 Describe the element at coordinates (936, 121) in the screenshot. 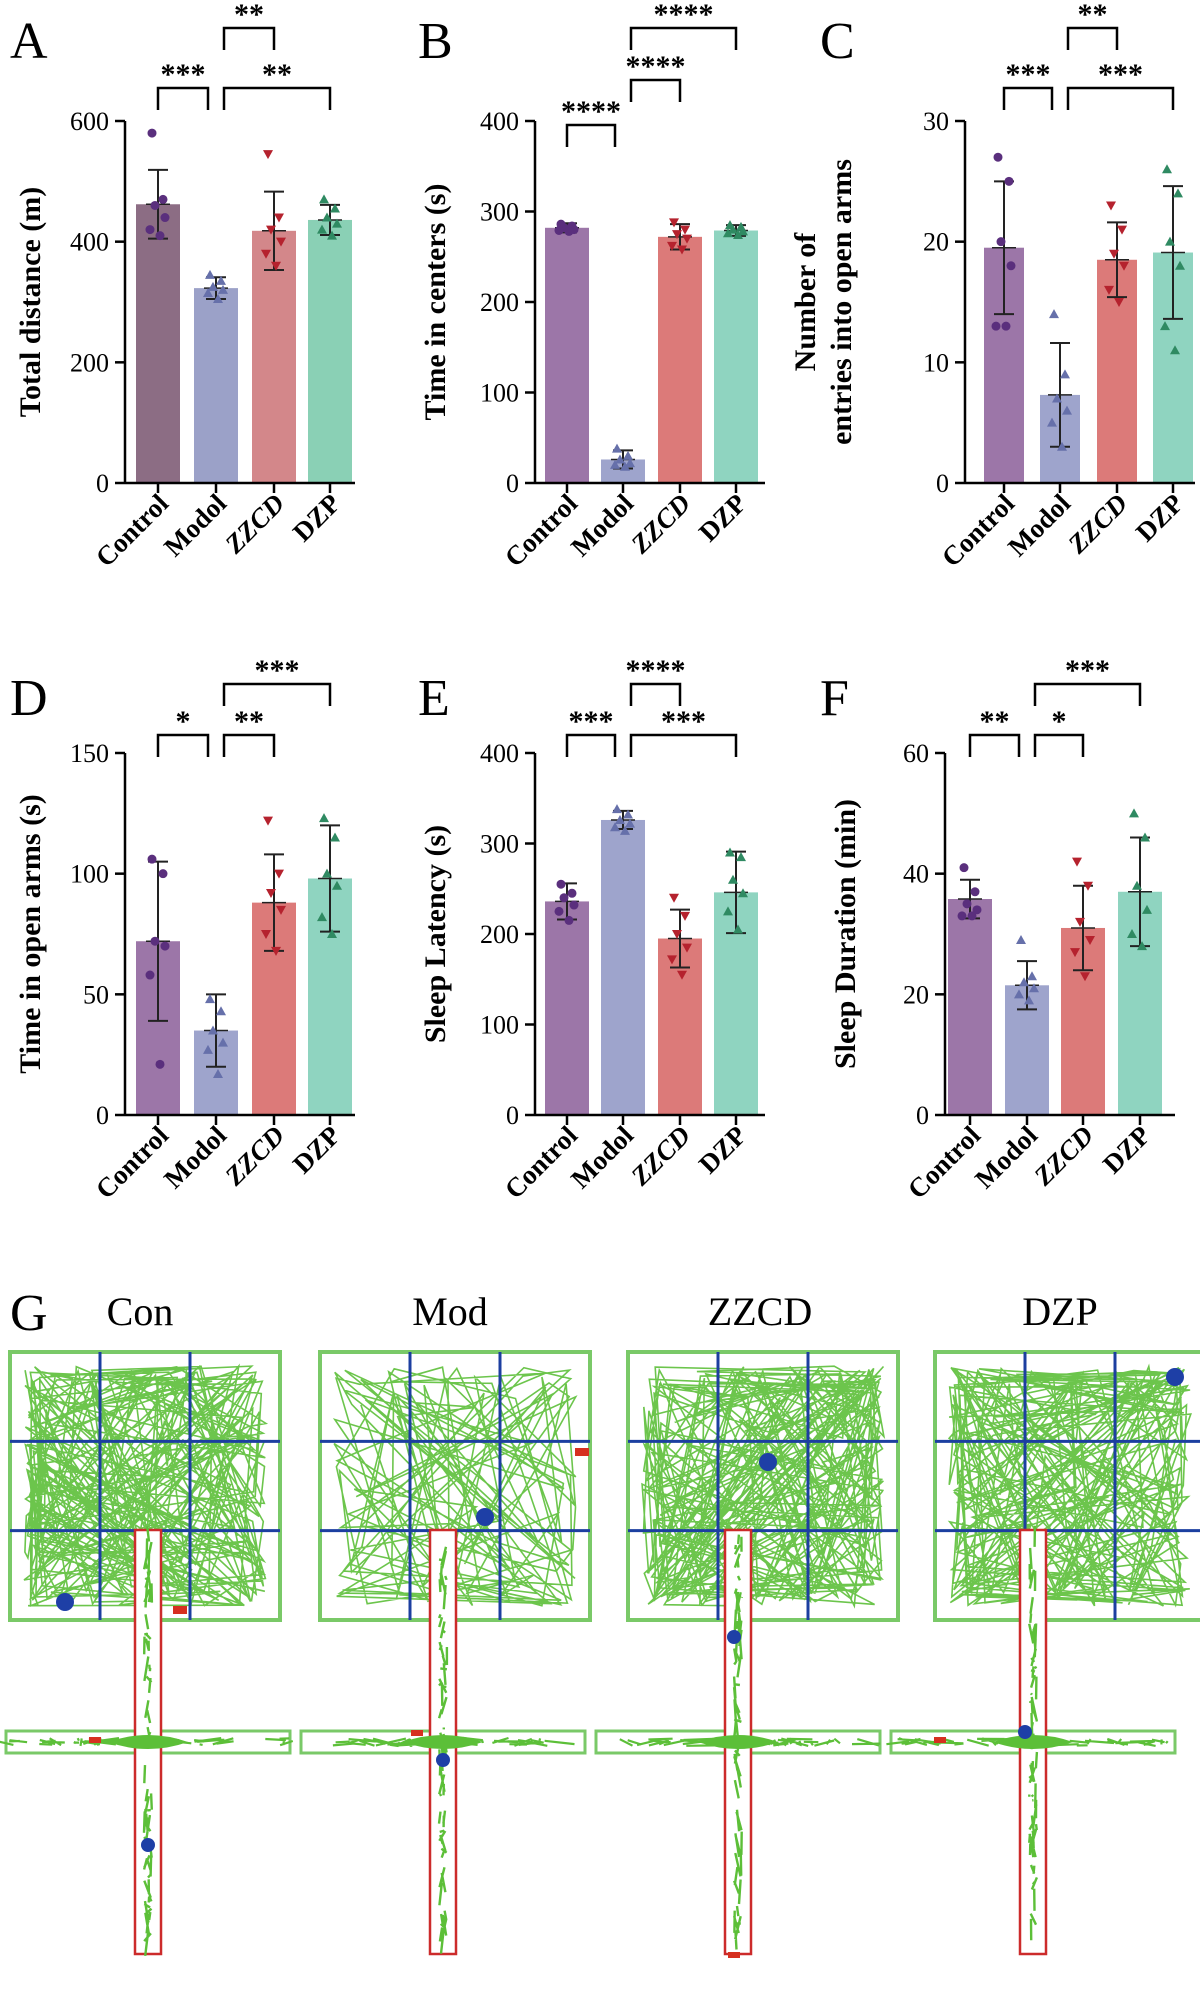

I see `y-tick-label: 30` at that location.